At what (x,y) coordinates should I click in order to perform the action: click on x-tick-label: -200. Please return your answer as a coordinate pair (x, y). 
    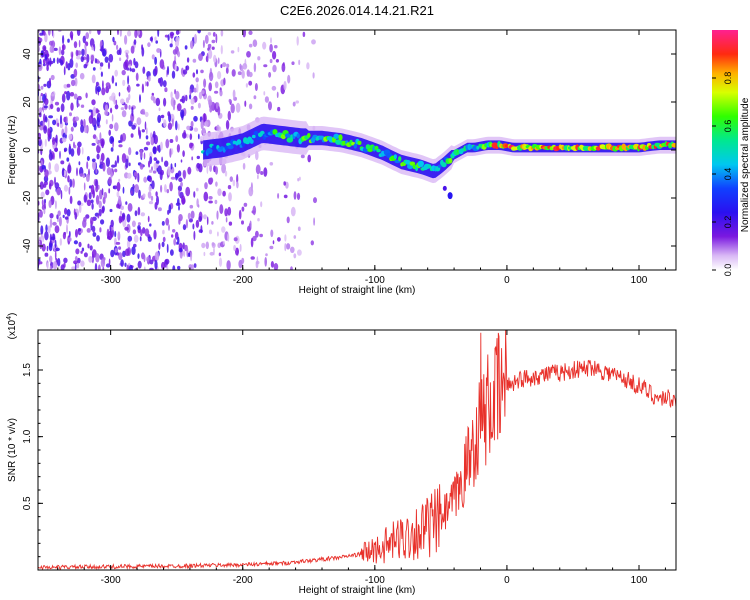
    Looking at the image, I should click on (243, 280).